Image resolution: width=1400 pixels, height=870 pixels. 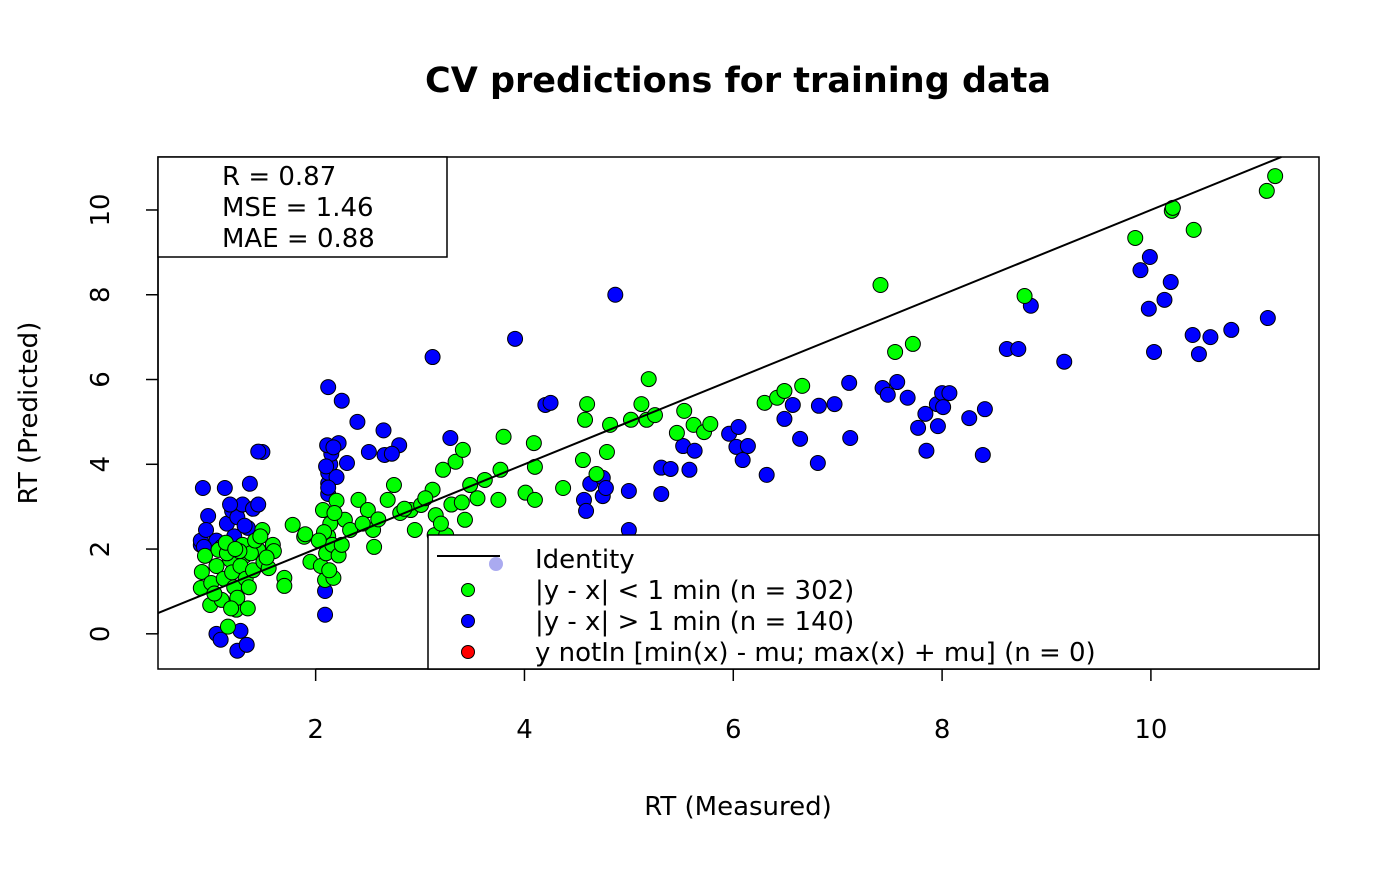 What do you see at coordinates (279, 177) in the screenshot?
I see `stat-r: R = 0.87` at bounding box center [279, 177].